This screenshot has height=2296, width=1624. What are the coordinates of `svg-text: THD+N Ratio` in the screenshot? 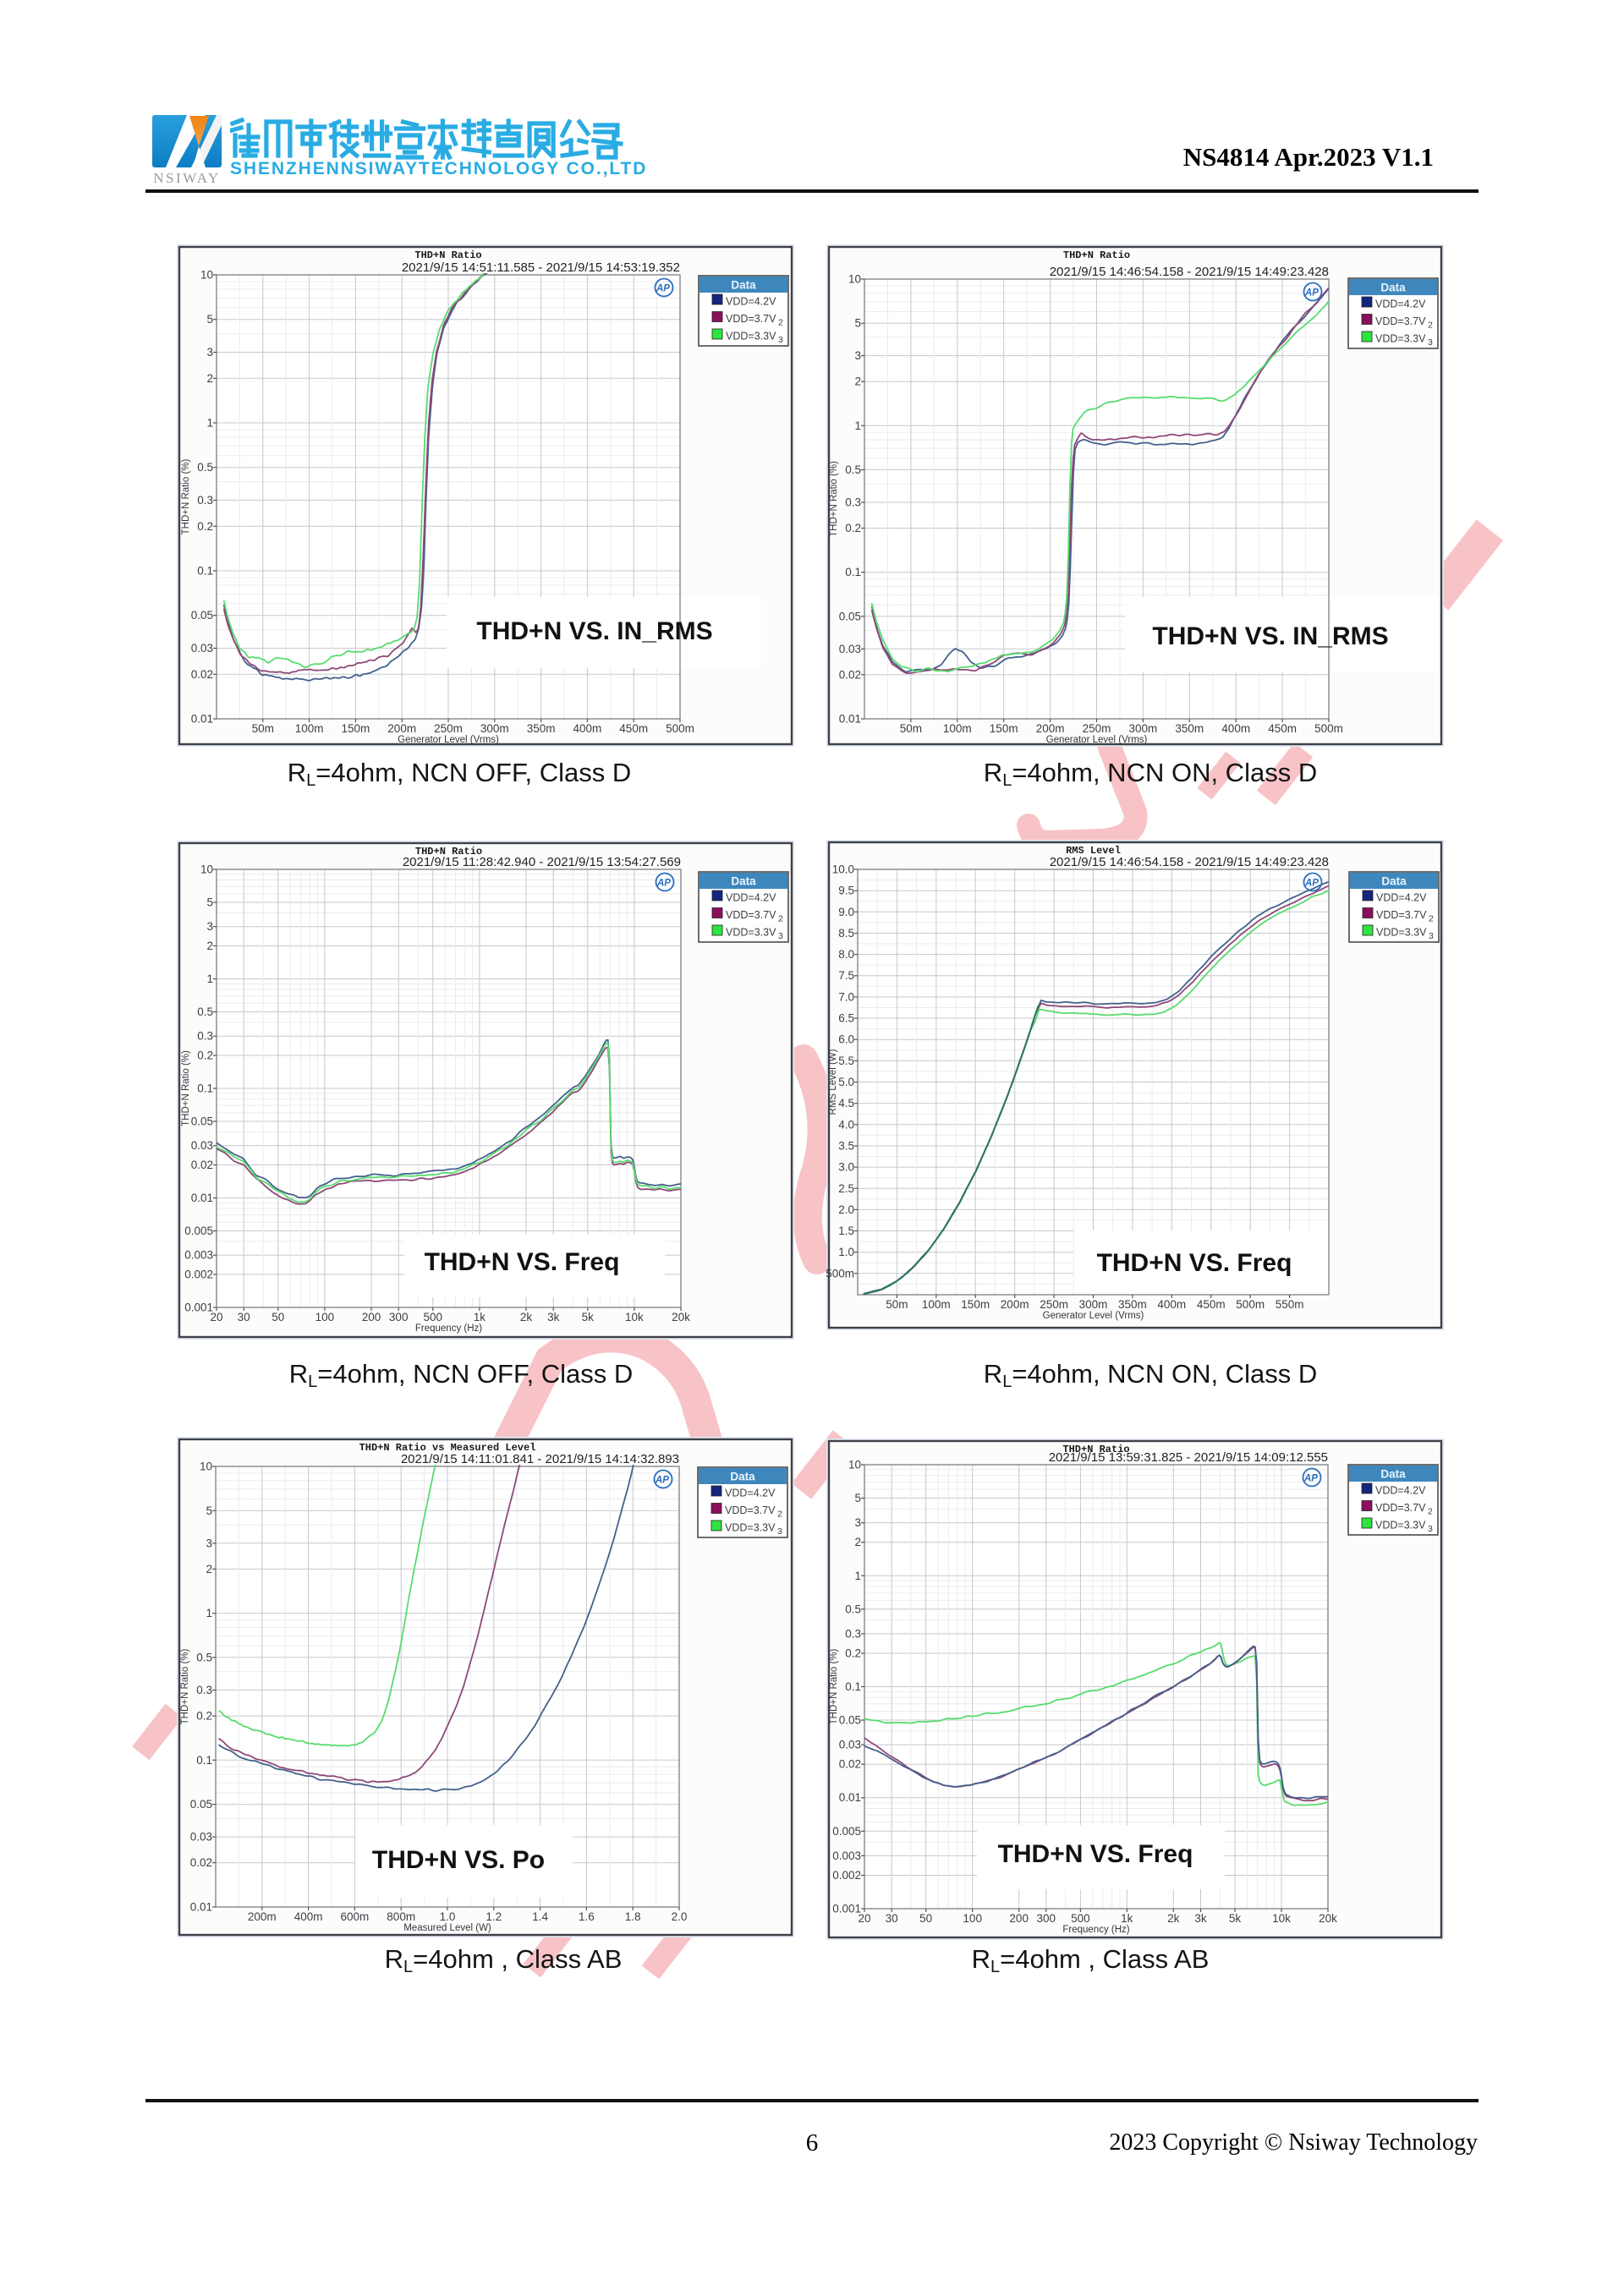 It's located at (448, 255).